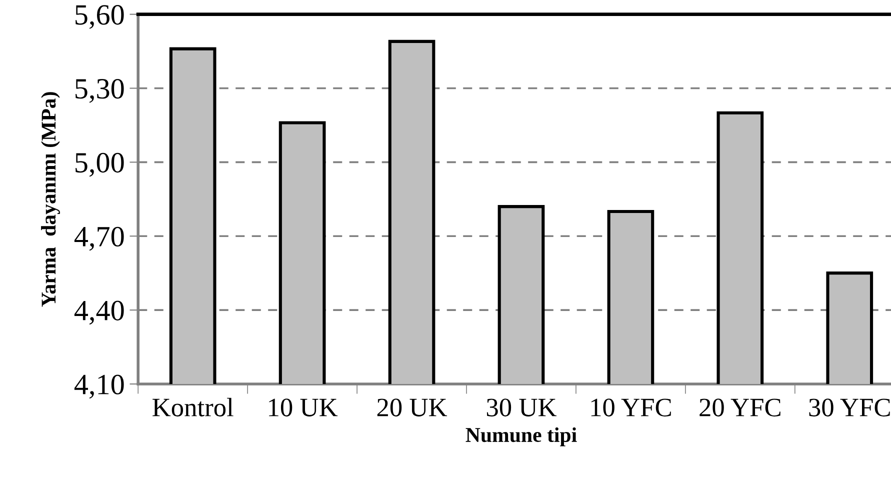 This screenshot has width=891, height=477. I want to click on y-tick-label: 4,10, so click(99, 386).